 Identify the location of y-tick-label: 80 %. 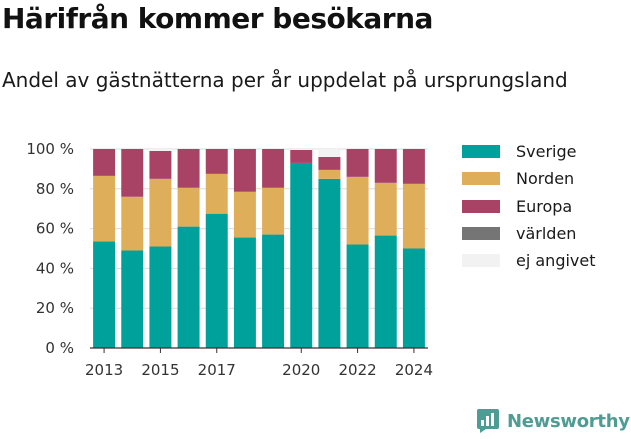
(55, 189).